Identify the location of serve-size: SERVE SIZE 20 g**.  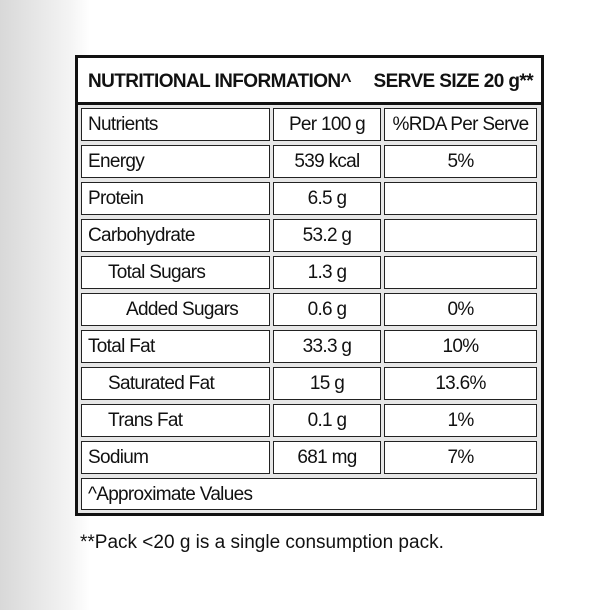
(453, 81).